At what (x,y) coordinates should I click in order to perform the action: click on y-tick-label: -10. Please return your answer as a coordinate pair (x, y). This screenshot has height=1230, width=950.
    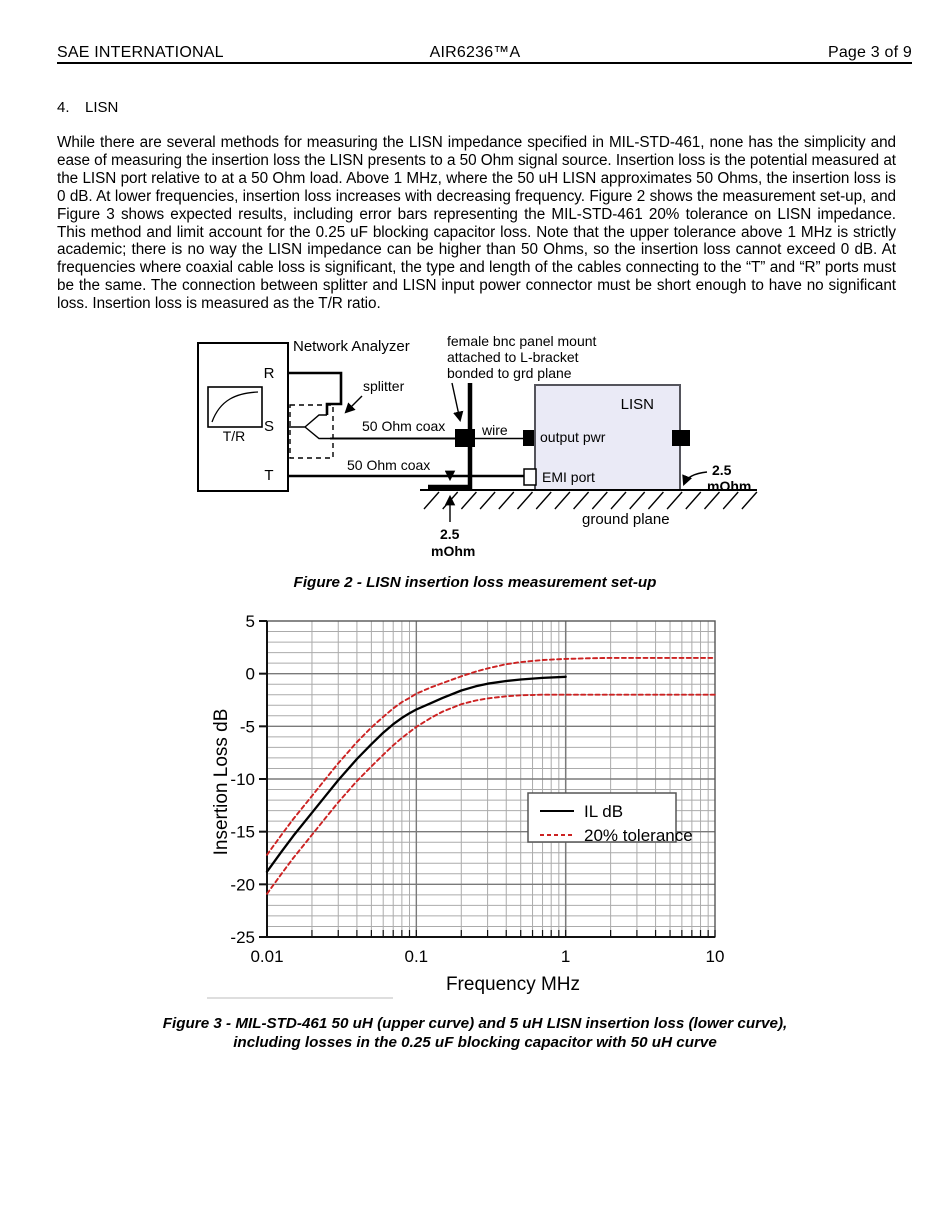
    Looking at the image, I should click on (242, 779).